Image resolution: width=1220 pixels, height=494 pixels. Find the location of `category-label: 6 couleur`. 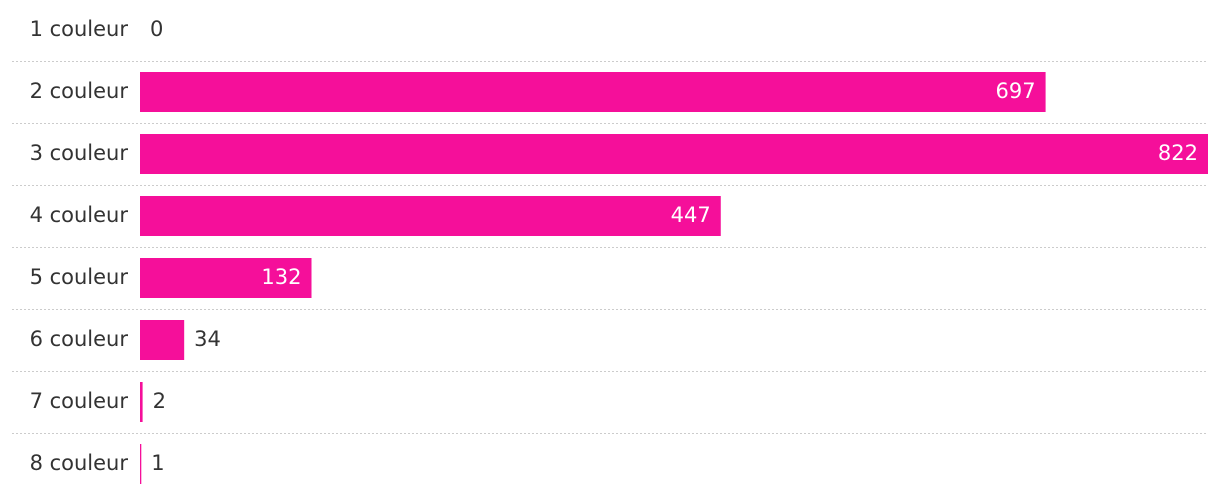

category-label: 6 couleur is located at coordinates (79, 339).